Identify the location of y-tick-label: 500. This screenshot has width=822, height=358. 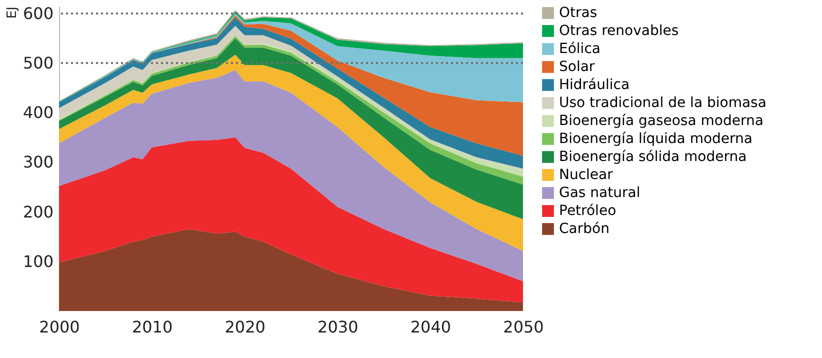
(38, 63).